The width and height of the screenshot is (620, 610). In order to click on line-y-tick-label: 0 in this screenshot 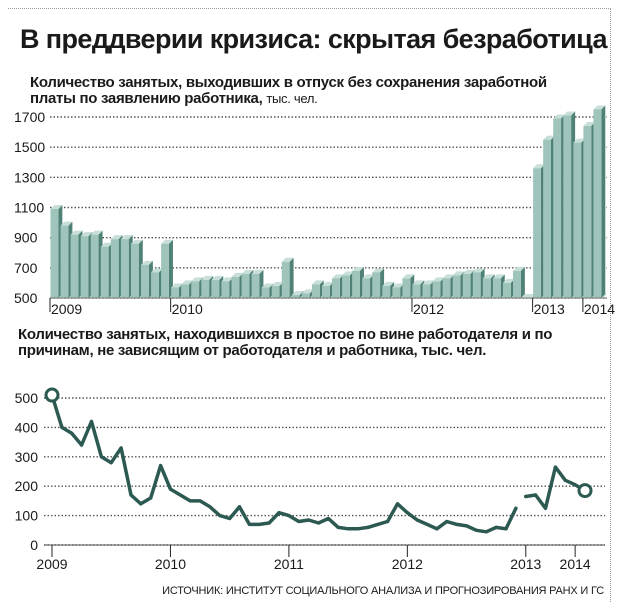, I will do `click(34, 545)`.